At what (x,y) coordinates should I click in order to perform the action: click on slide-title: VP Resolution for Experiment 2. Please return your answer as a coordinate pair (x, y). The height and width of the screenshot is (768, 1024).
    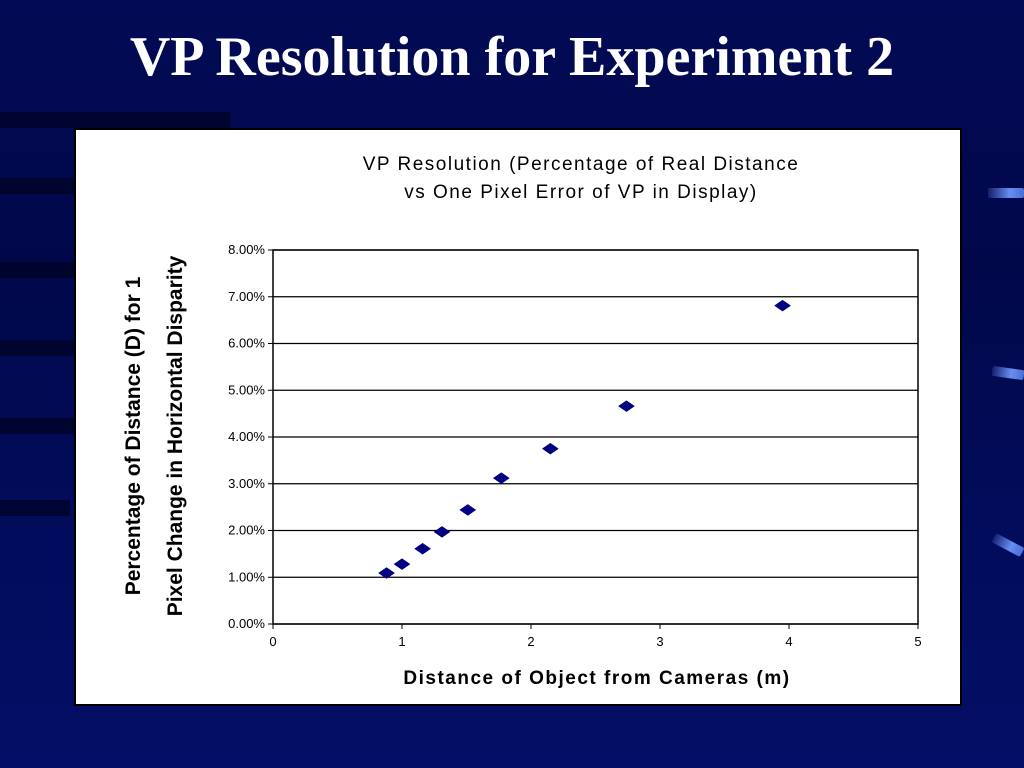
    Looking at the image, I should click on (512, 57).